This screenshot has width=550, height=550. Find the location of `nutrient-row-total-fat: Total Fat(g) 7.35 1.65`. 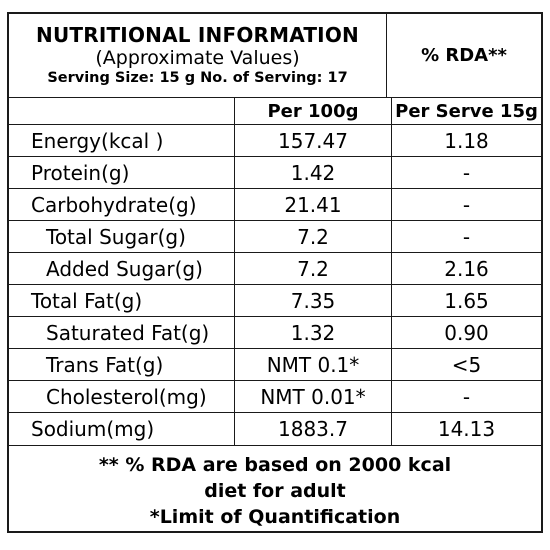

nutrient-row-total-fat: Total Fat(g) 7.35 1.65 is located at coordinates (275, 301).